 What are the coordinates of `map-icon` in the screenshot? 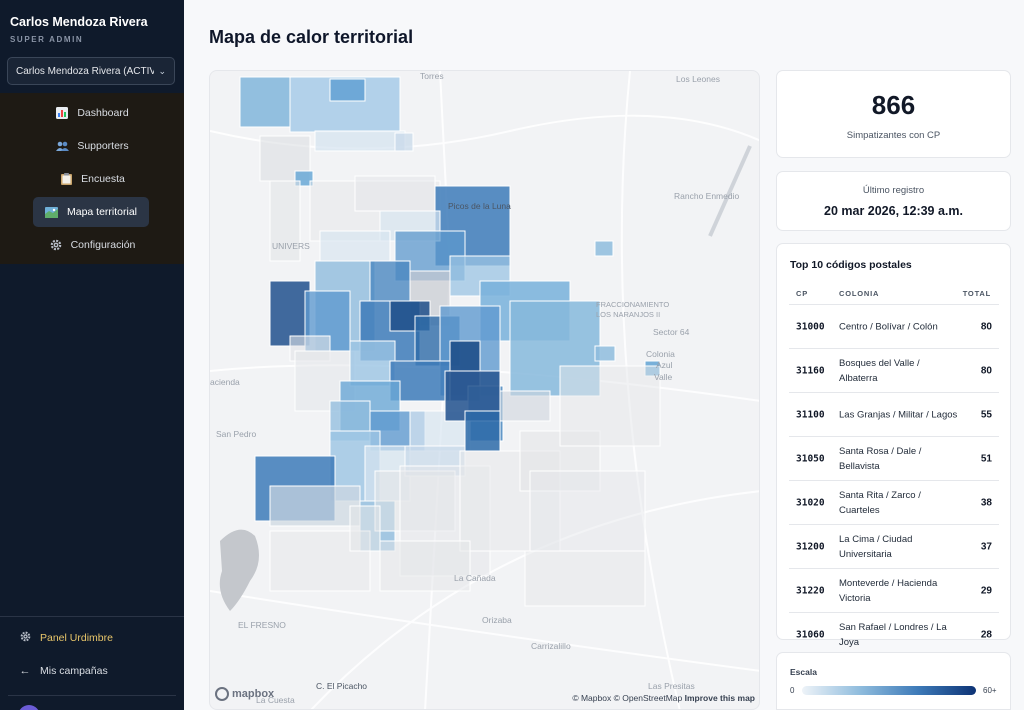 It's located at (52, 212).